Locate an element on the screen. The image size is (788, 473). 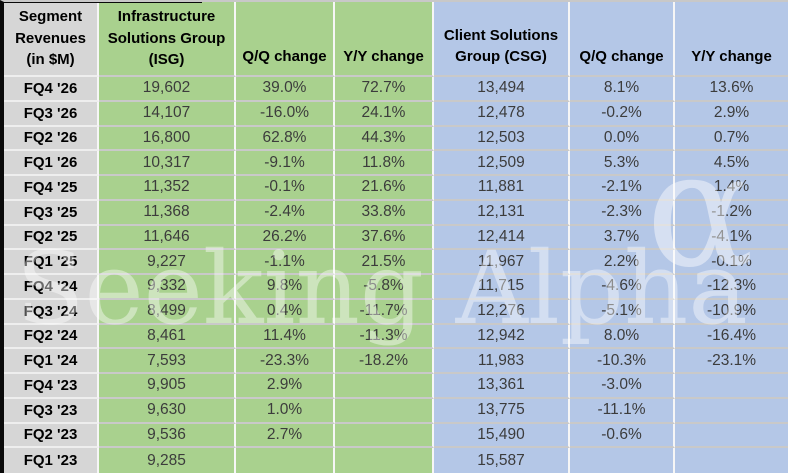
value-cell: 16,800 is located at coordinates (167, 139).